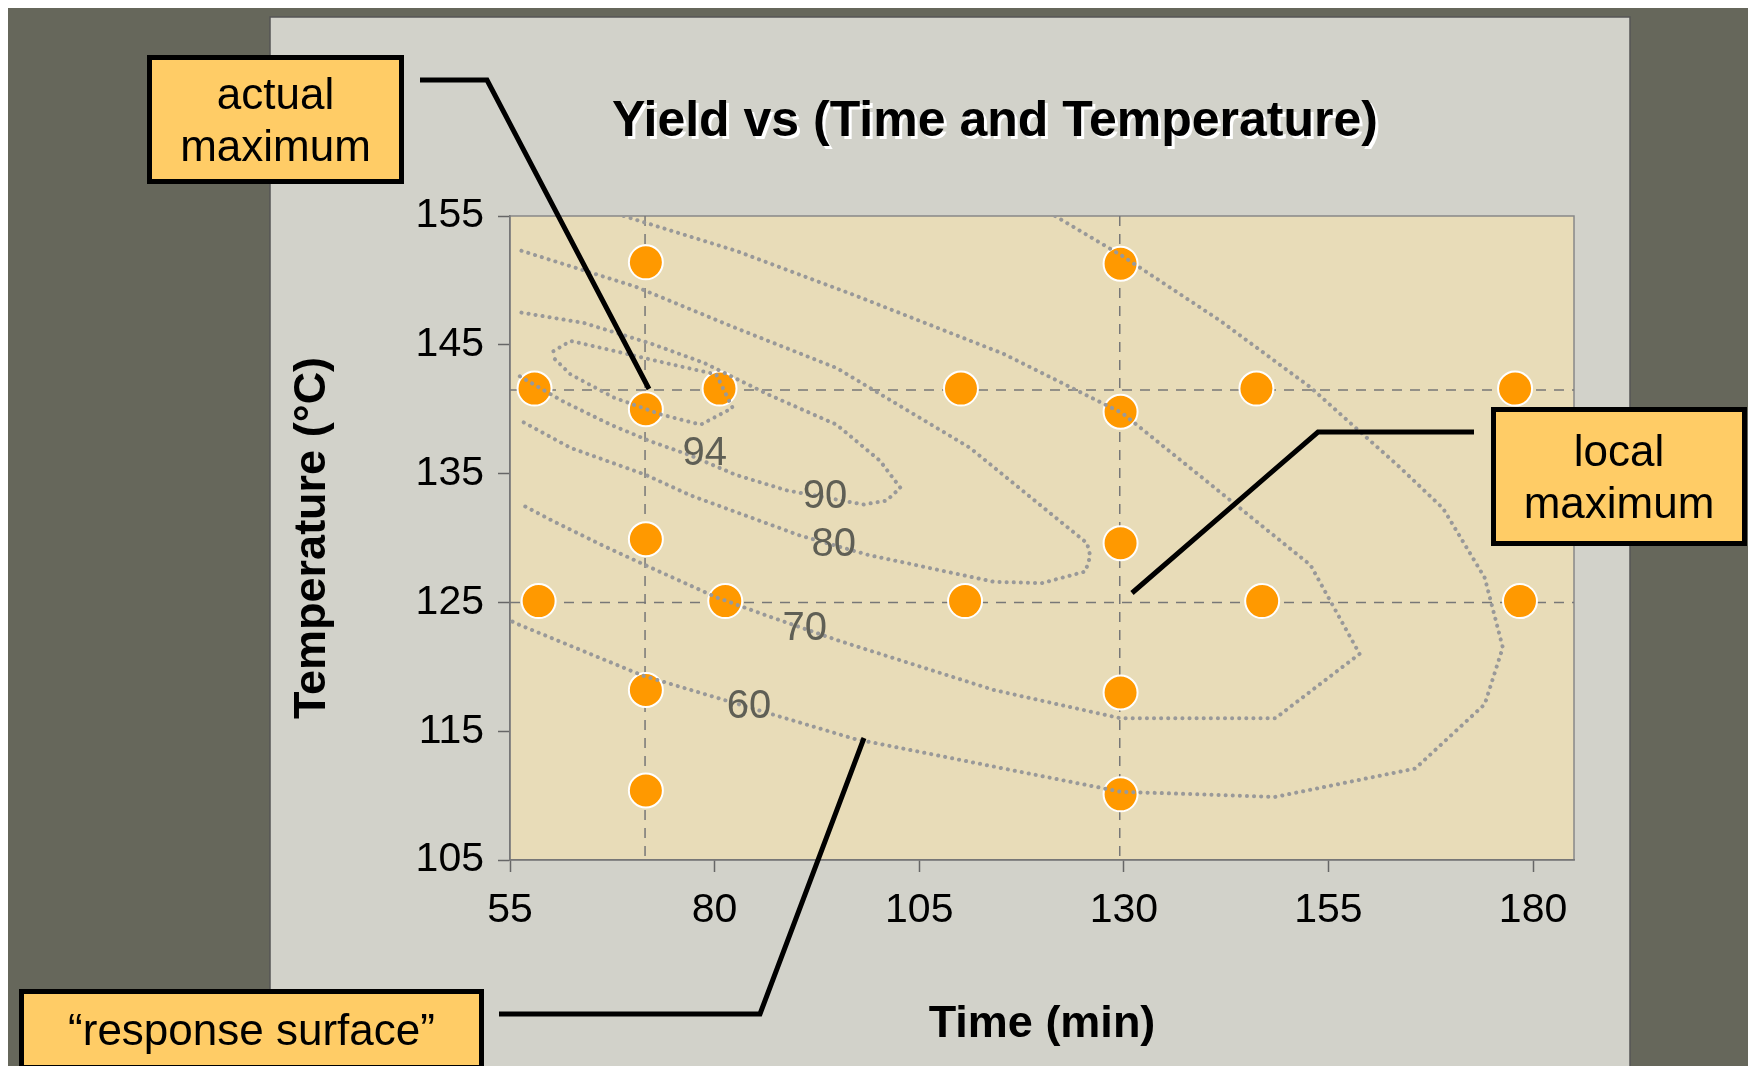 Image resolution: width=1748 pixels, height=1066 pixels. Describe the element at coordinates (1042, 1022) in the screenshot. I see `x-axis-title: Time (min)` at that location.